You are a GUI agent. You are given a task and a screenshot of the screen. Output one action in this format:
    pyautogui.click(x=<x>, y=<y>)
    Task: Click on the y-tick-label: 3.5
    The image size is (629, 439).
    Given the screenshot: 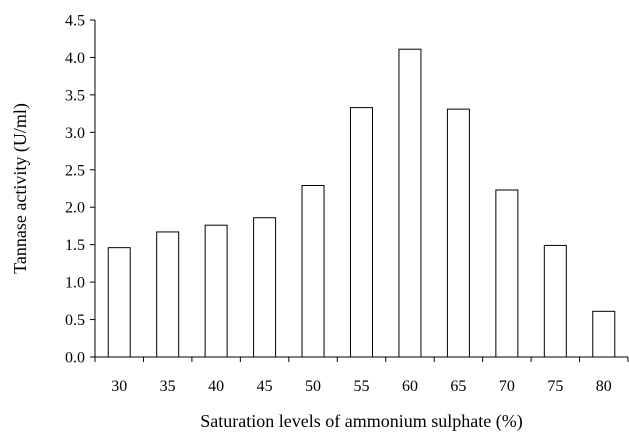 What is the action you would take?
    pyautogui.click(x=75, y=95)
    